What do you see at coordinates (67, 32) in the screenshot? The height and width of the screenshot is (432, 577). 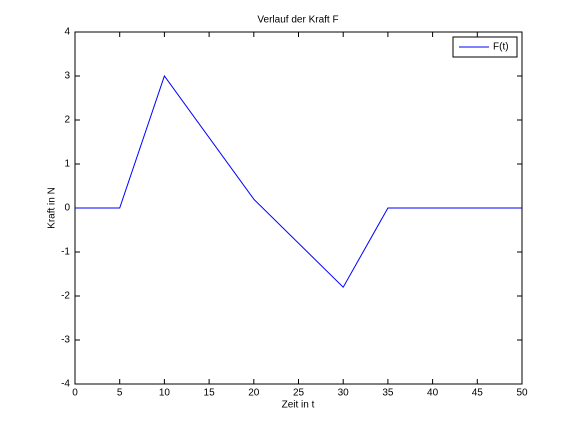 I see `y-tick-label: 4` at bounding box center [67, 32].